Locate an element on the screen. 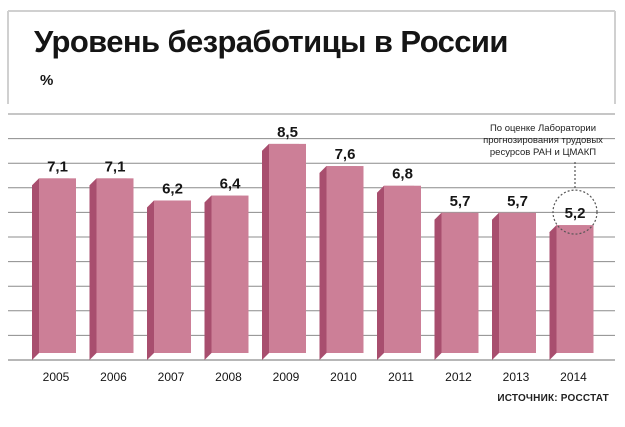 Image resolution: width=625 pixels, height=427 pixels. x-tick-label: 2005 is located at coordinates (56, 377).